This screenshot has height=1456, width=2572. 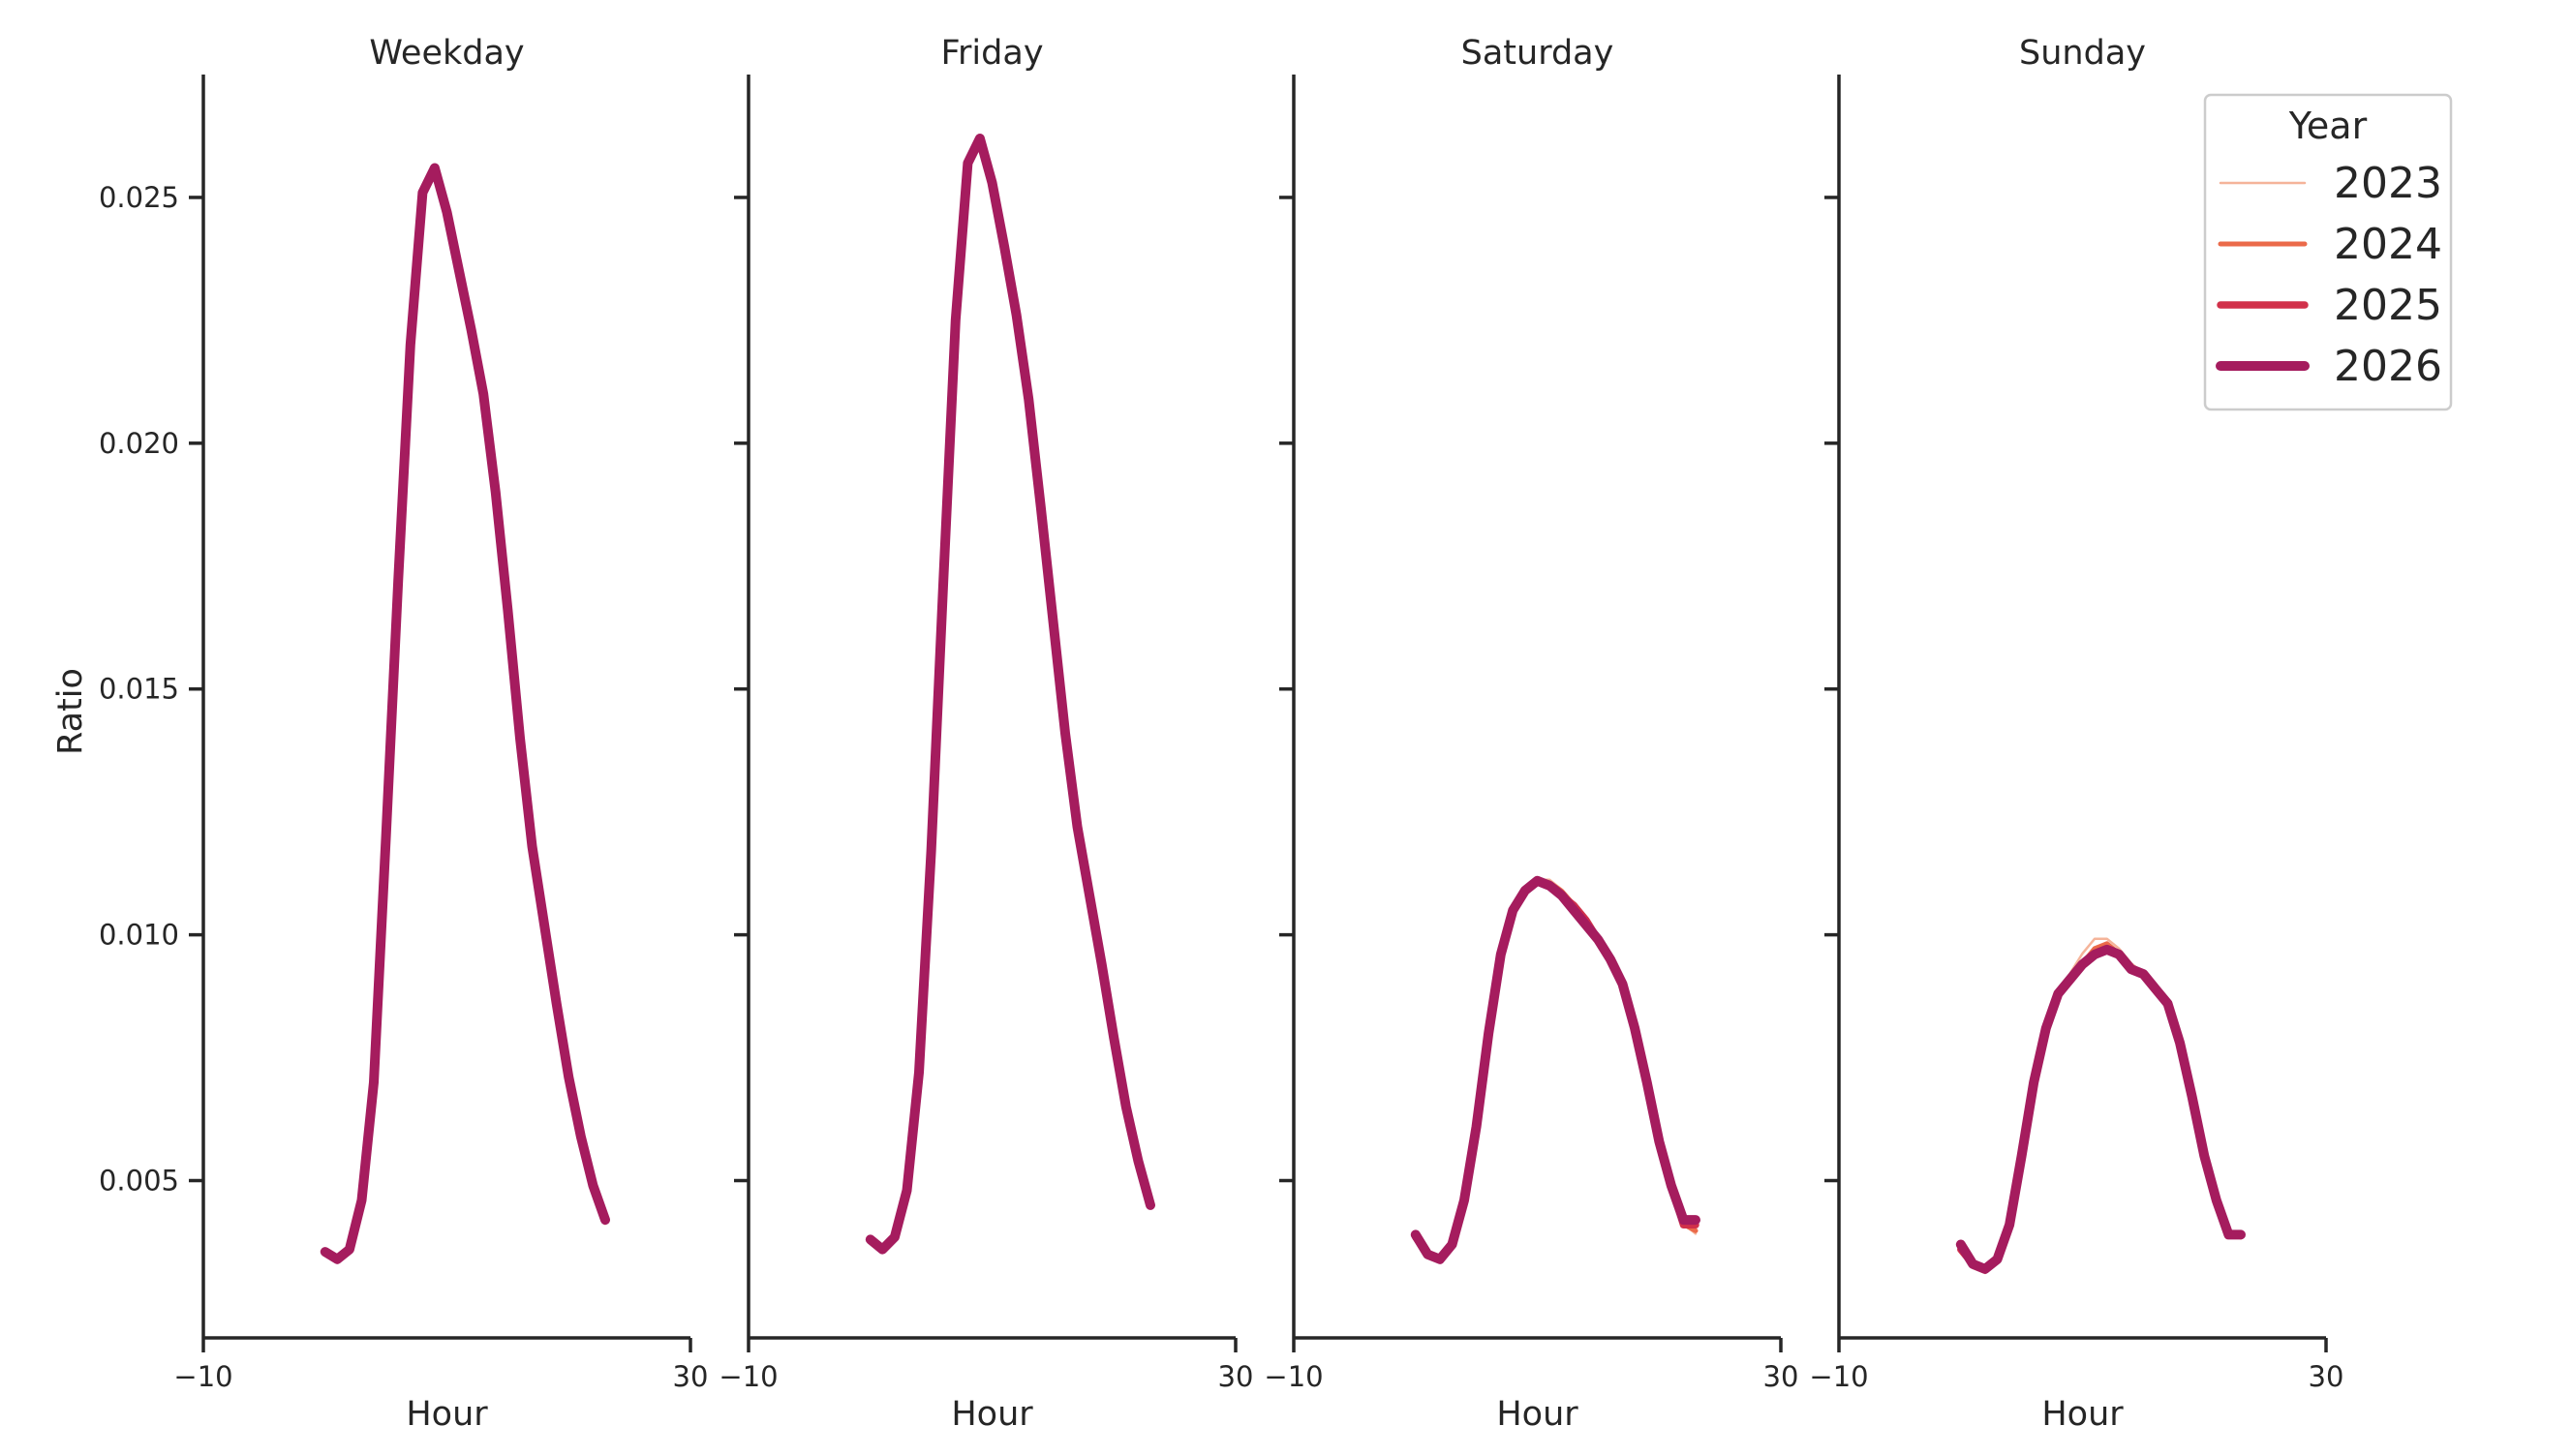 What do you see at coordinates (139, 690) in the screenshot?
I see `y-tick-label: 0.015` at bounding box center [139, 690].